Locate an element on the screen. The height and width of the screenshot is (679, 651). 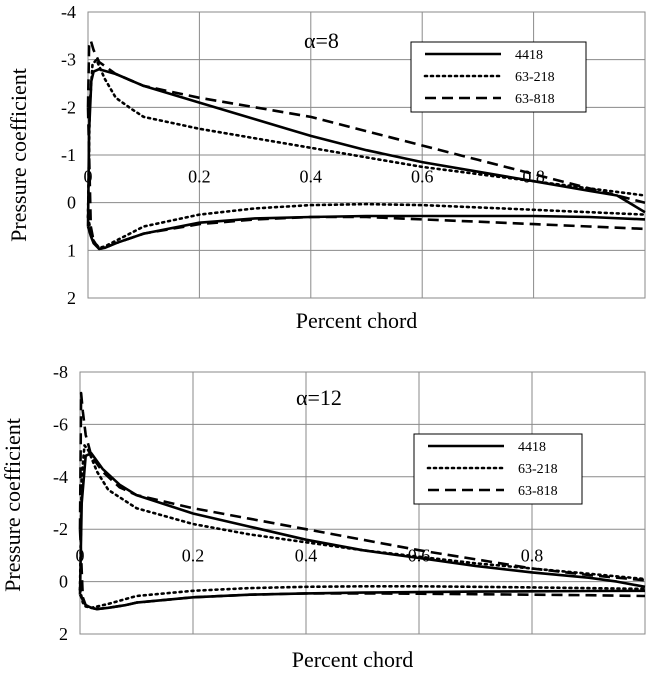
y-tick-label: -6 is located at coordinates (60, 424).